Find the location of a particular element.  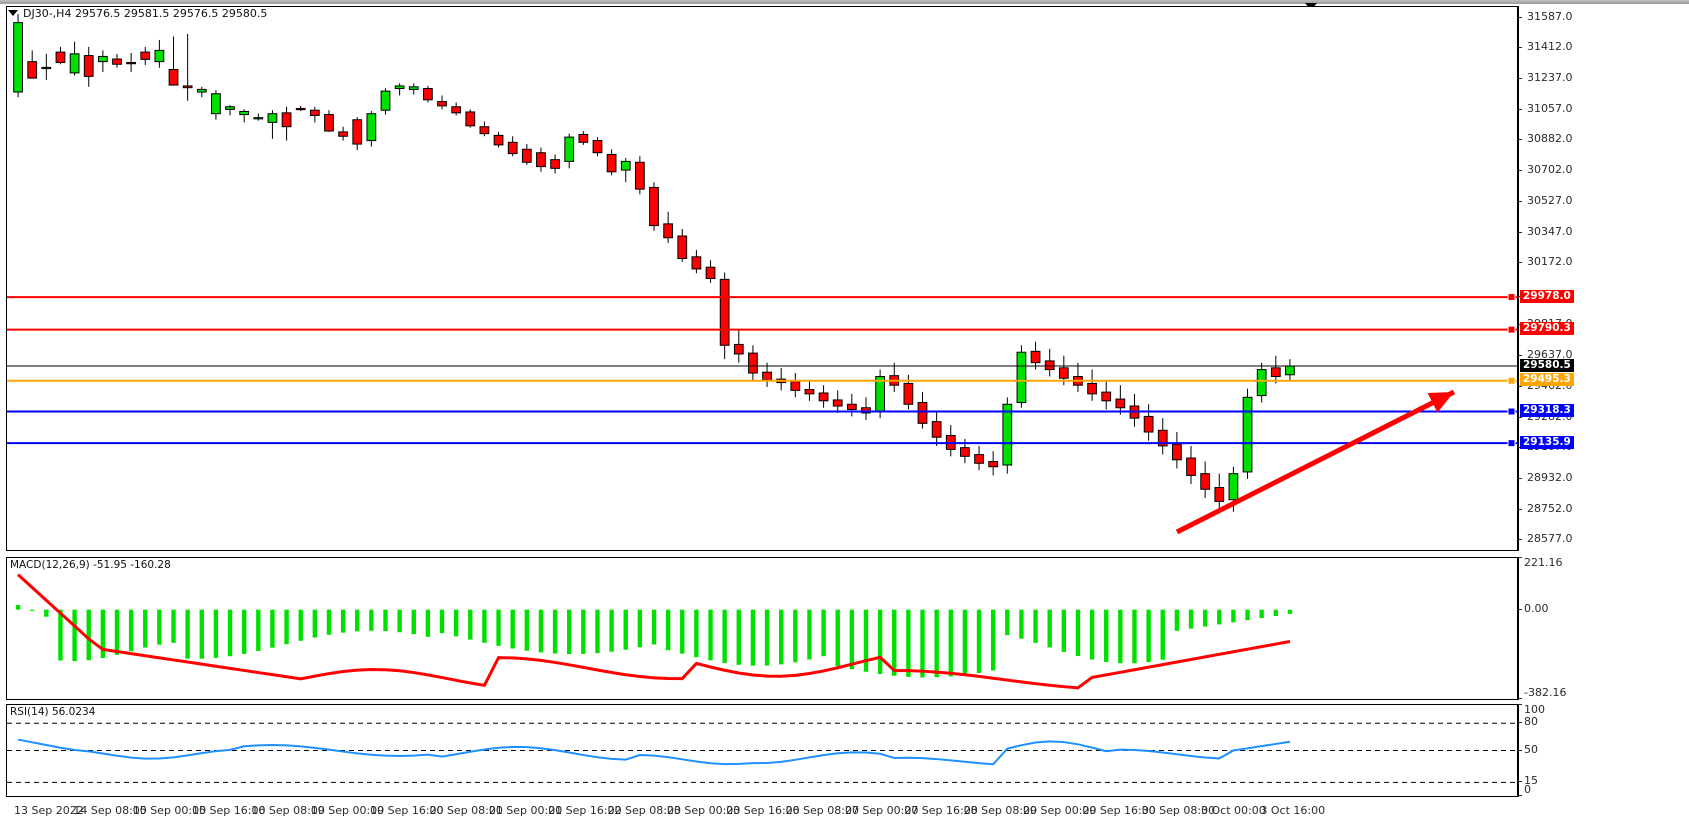

time-axis-label: 16 Sep 08:00 is located at coordinates (288, 810).